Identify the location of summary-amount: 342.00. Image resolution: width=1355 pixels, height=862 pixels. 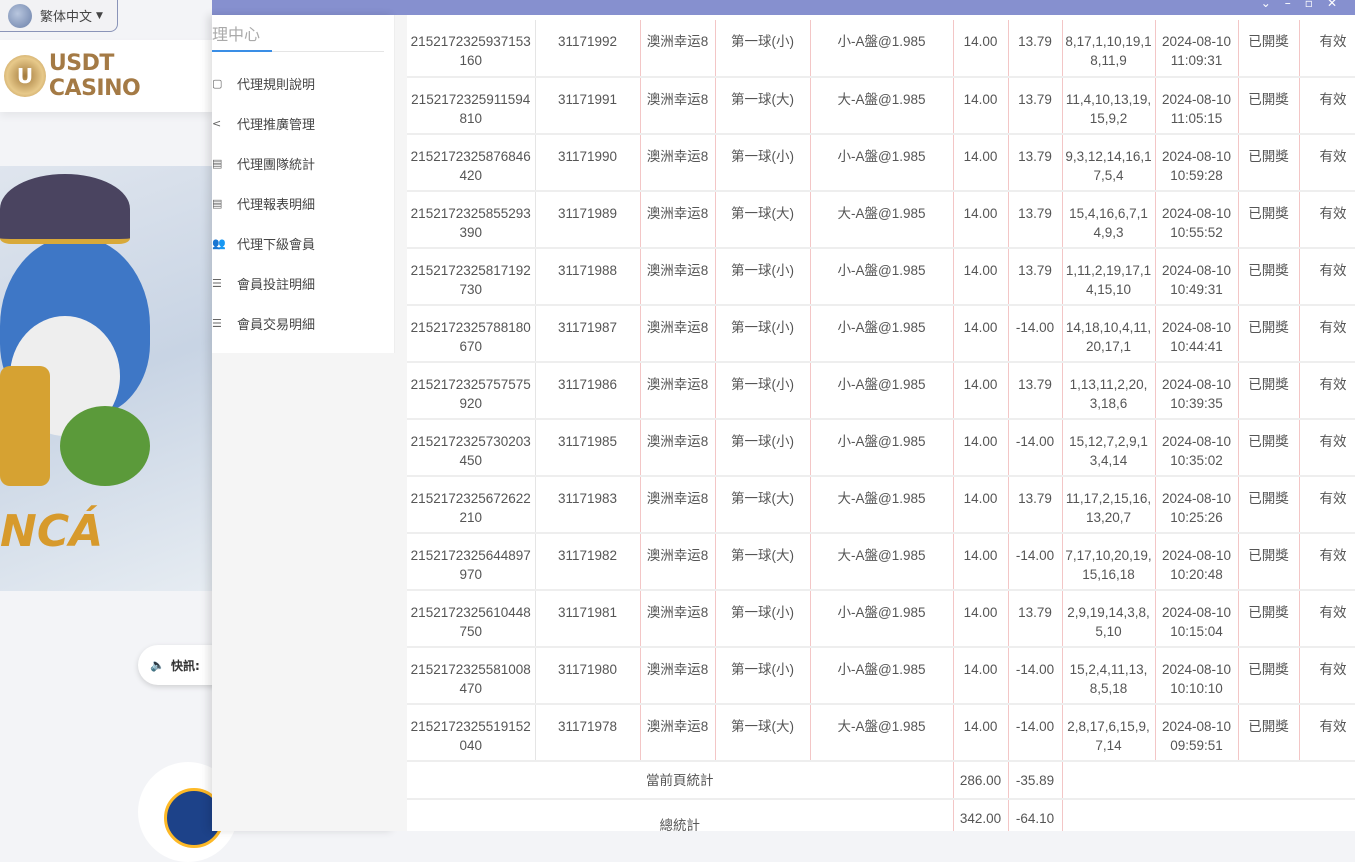
(981, 815).